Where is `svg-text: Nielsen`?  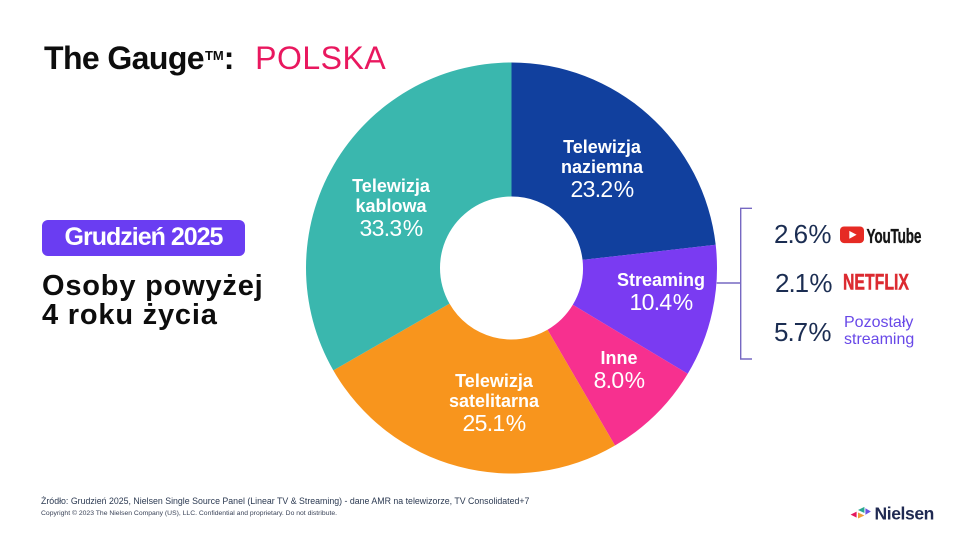 svg-text: Nielsen is located at coordinates (904, 514).